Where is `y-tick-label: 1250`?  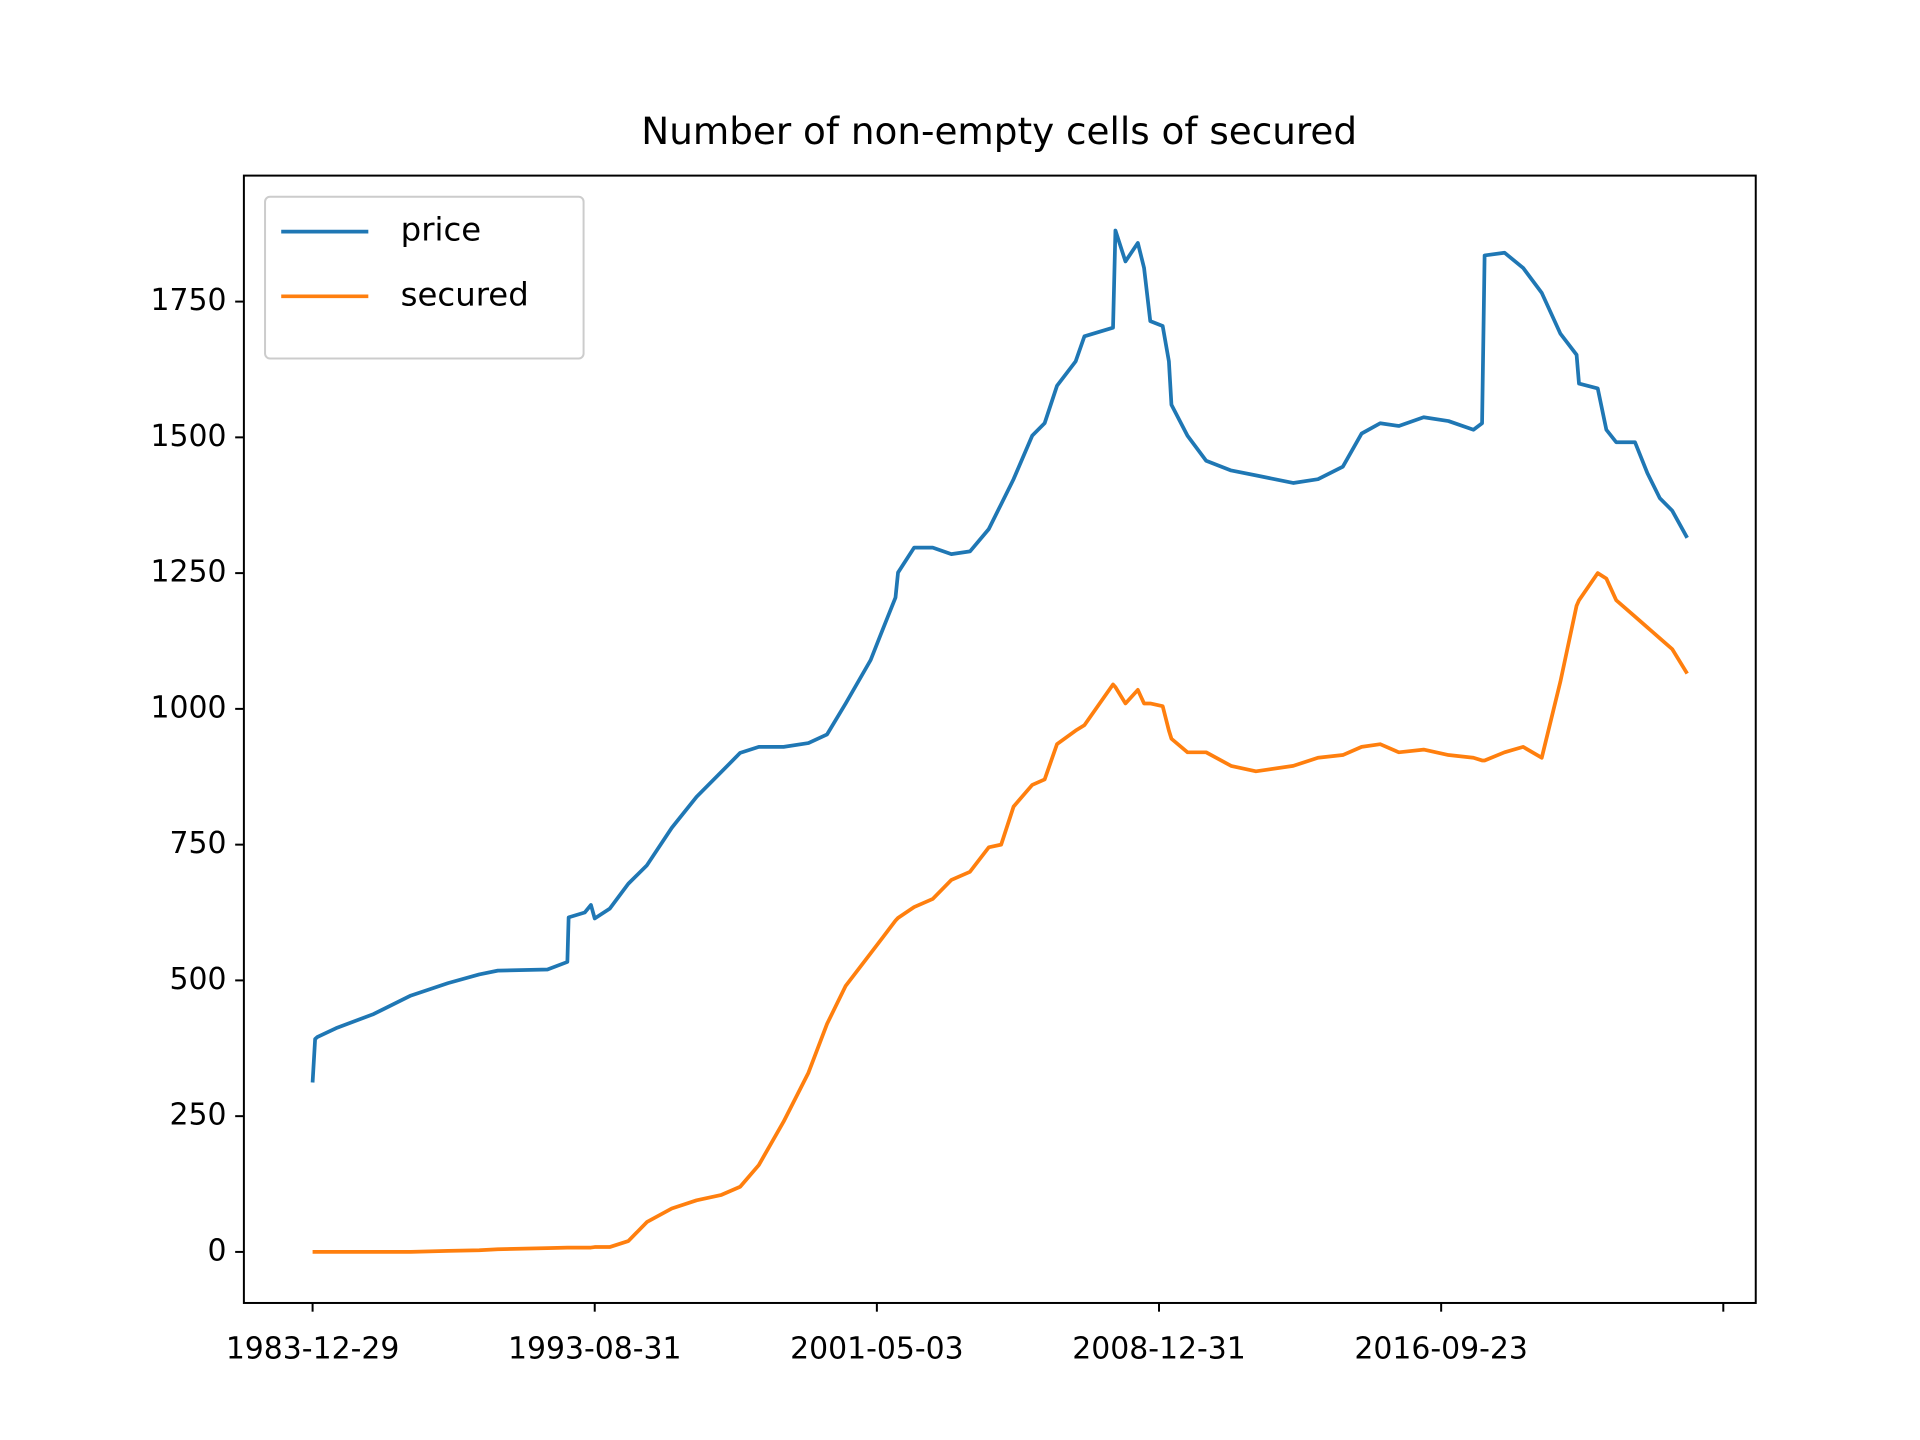
y-tick-label: 1250 is located at coordinates (188, 572).